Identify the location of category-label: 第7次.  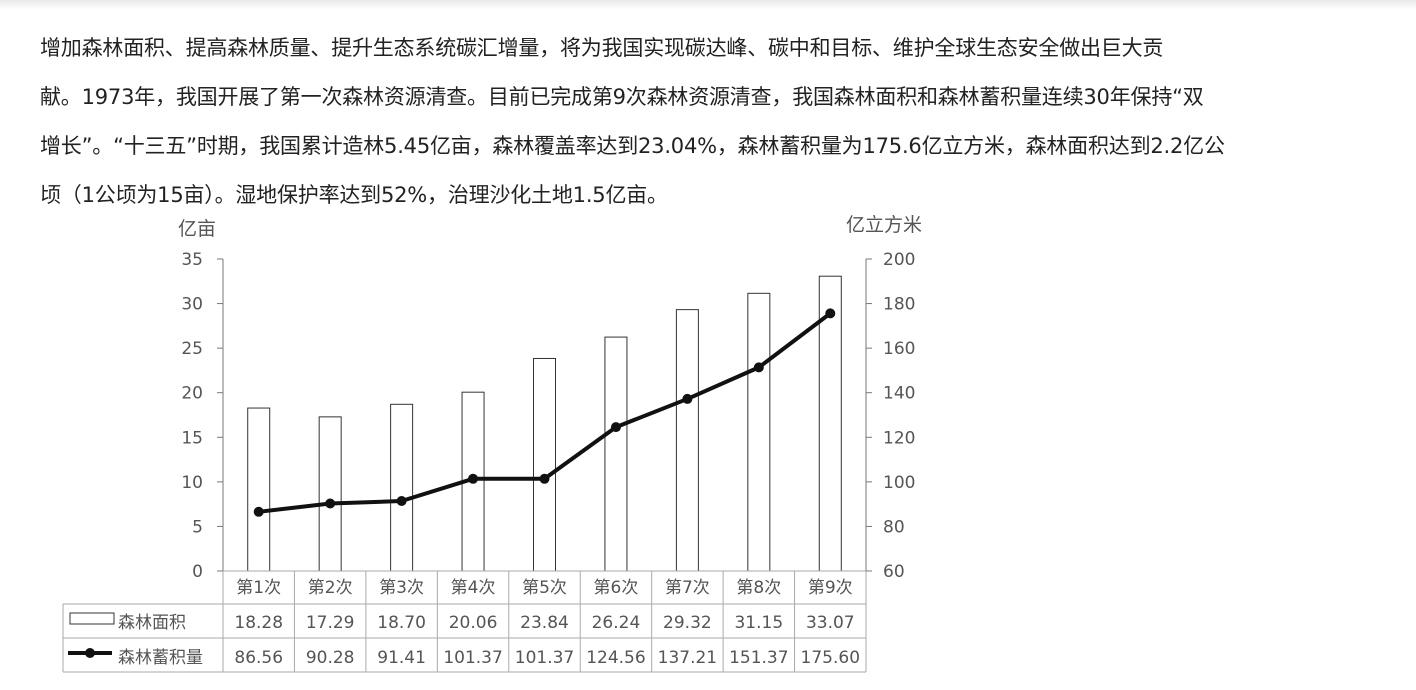
(687, 588).